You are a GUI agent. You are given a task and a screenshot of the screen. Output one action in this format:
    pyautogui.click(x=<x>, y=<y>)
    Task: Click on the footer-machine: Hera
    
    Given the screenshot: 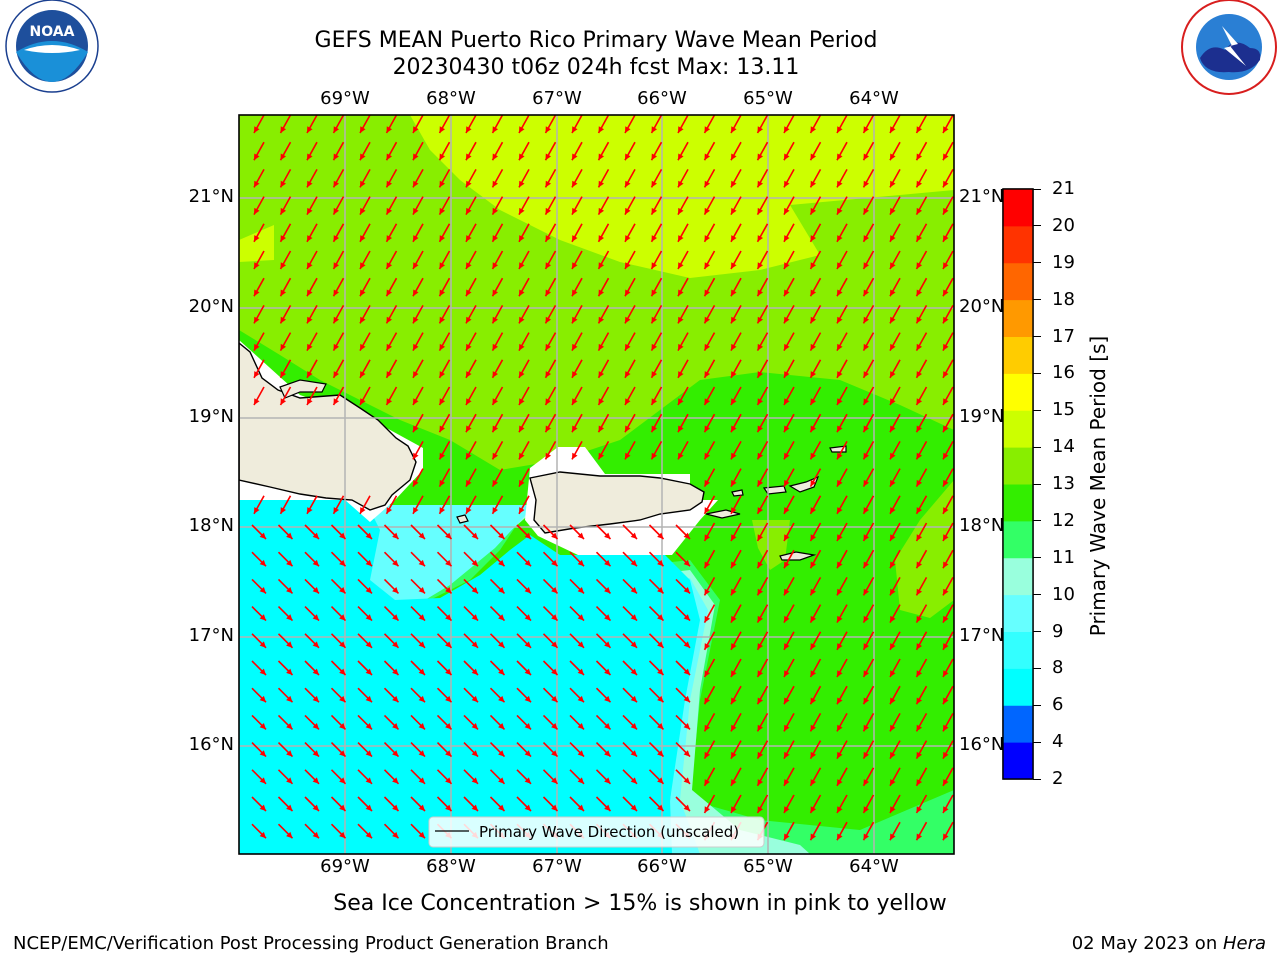 What is the action you would take?
    pyautogui.click(x=1244, y=943)
    